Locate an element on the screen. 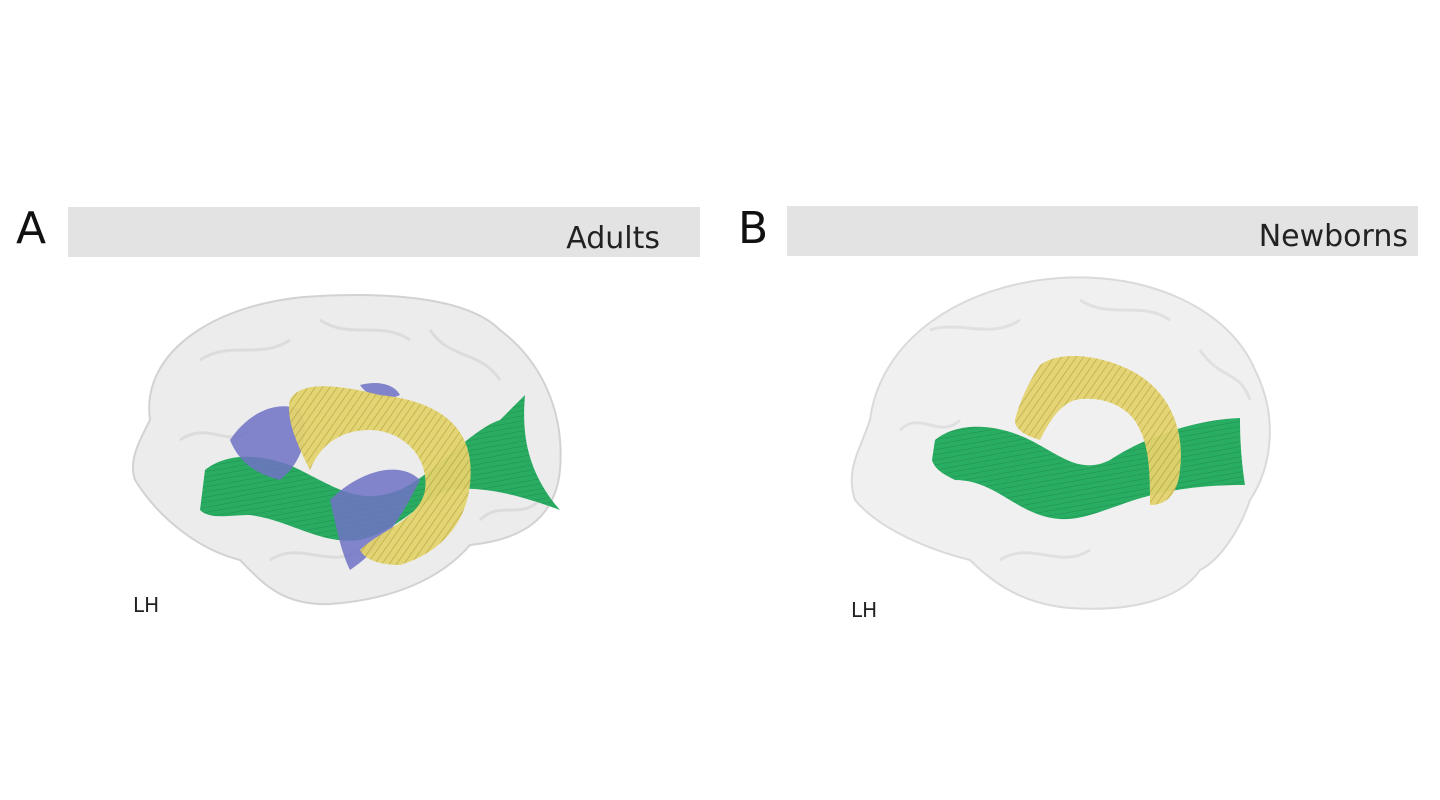 The image size is (1440, 800). brain is located at coordinates (1060, 443).